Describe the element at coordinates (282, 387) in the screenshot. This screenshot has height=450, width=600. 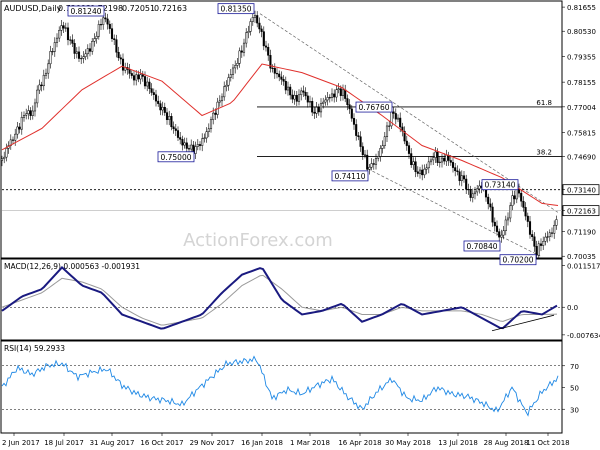
I see `rsi-levels` at that location.